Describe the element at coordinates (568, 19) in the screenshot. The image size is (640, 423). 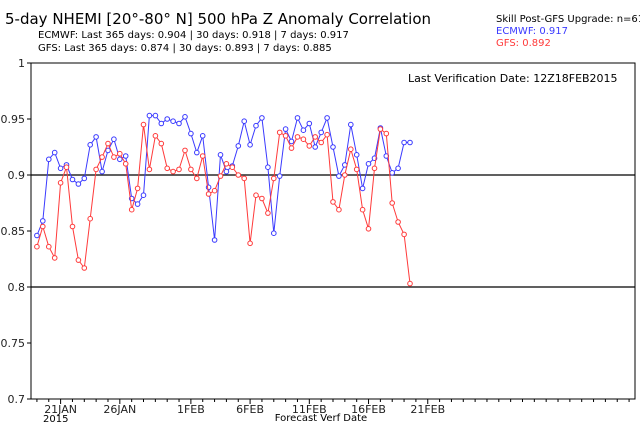
I see `skill-header: Skill Post-GFS Upgrade: n=61` at that location.